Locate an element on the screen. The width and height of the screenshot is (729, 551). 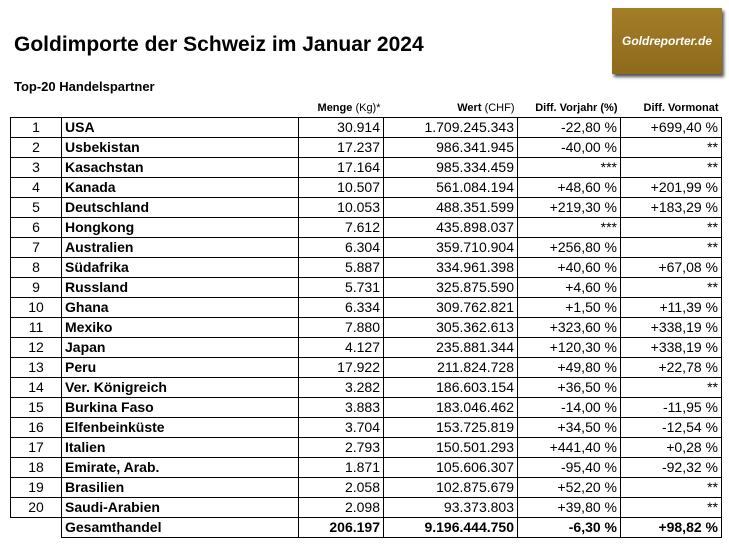
menge-cell: 3.282 is located at coordinates (341, 387).